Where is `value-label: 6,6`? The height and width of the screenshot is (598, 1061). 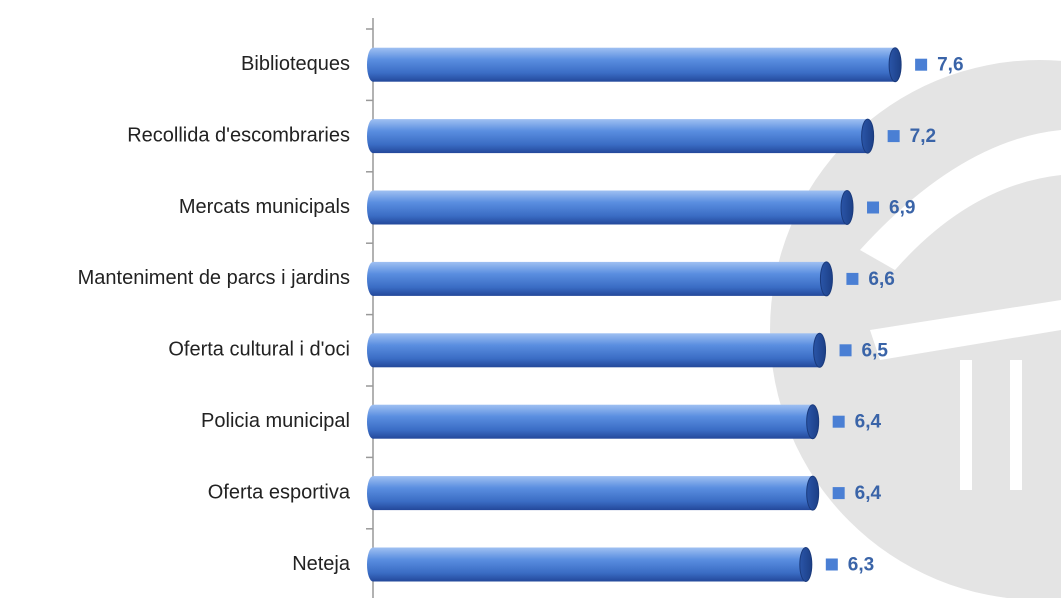
value-label: 6,6 is located at coordinates (881, 279).